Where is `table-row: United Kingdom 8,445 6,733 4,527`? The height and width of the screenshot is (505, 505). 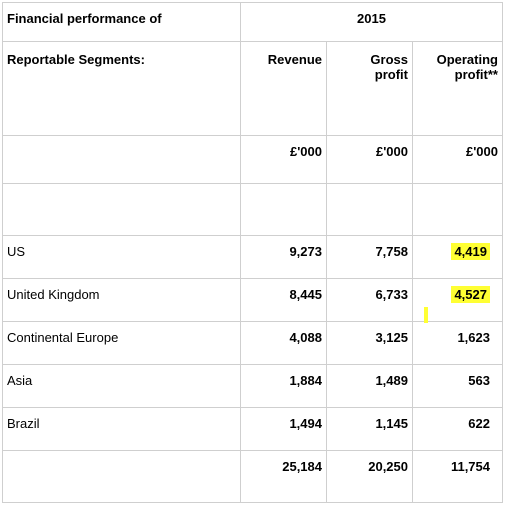 table-row: United Kingdom 8,445 6,733 4,527 is located at coordinates (252, 300).